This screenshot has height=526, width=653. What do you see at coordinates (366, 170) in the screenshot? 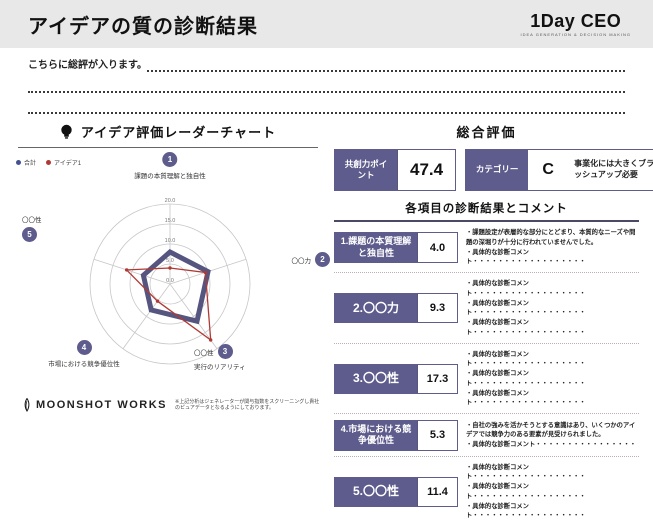
I see `cocreation-point-label: 共創力ポイント` at bounding box center [366, 170].